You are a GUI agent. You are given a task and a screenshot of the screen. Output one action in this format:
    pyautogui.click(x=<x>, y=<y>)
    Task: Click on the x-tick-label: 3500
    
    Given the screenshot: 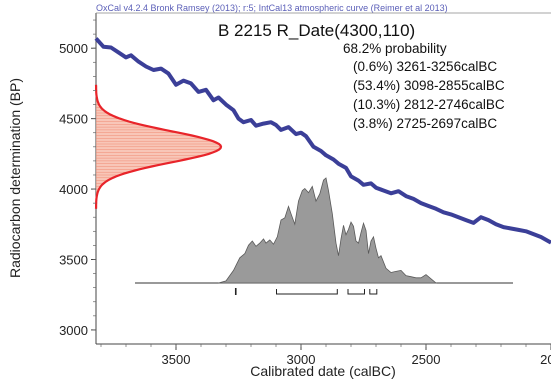 What is the action you would take?
    pyautogui.click(x=176, y=359)
    